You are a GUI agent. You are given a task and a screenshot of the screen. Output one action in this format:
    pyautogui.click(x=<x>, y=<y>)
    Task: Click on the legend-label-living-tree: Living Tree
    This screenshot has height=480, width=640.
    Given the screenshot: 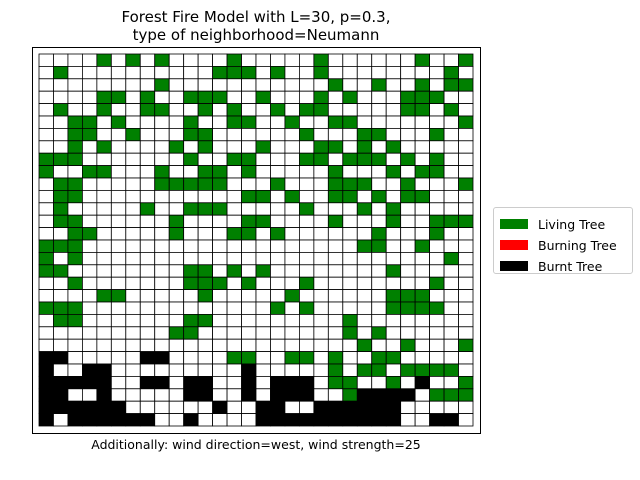 What is the action you would take?
    pyautogui.click(x=572, y=224)
    